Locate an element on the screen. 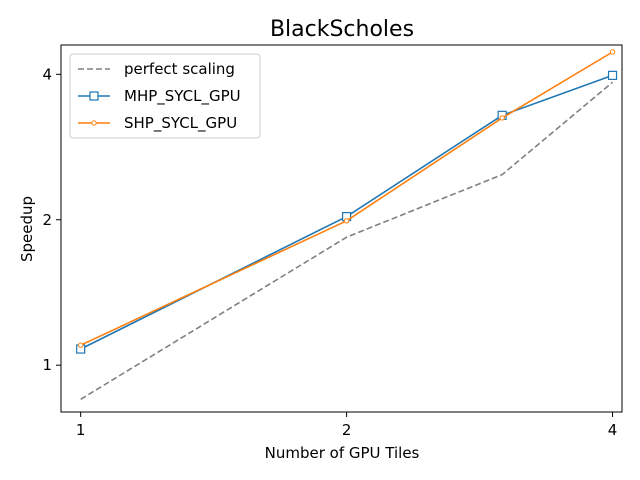 The image size is (640, 480). legend-label-0: perfect scaling is located at coordinates (179, 69).